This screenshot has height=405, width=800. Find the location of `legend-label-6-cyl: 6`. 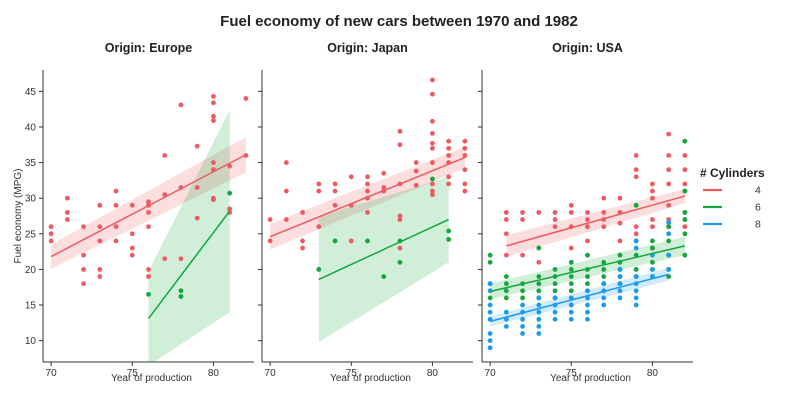

legend-label-6-cyl: 6 is located at coordinates (758, 208).